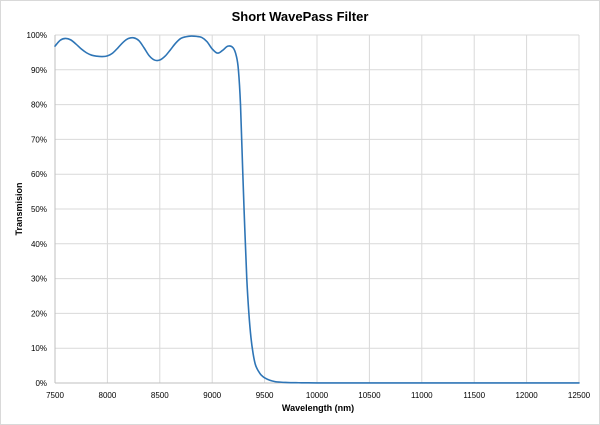  I want to click on y-tick-label: 30%, so click(39, 279).